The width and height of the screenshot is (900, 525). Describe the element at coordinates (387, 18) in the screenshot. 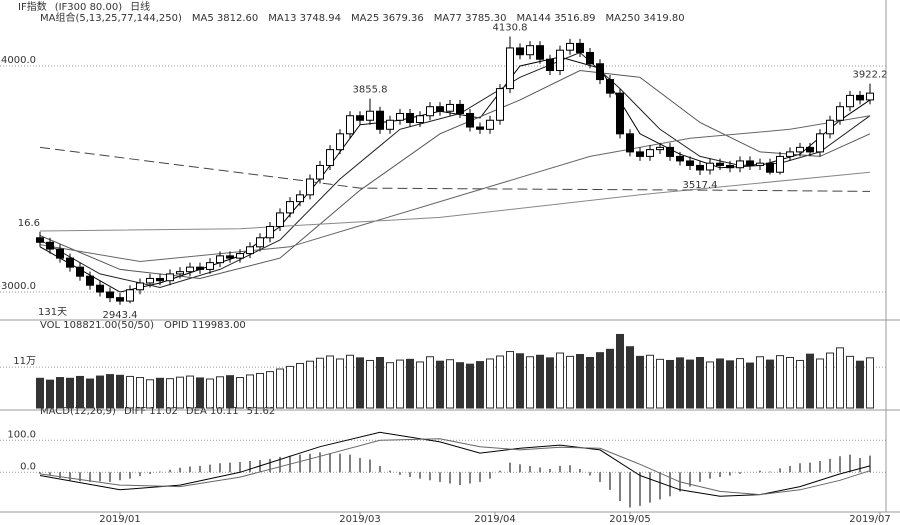

I see `legend-entry: MA25 3679.36` at that location.